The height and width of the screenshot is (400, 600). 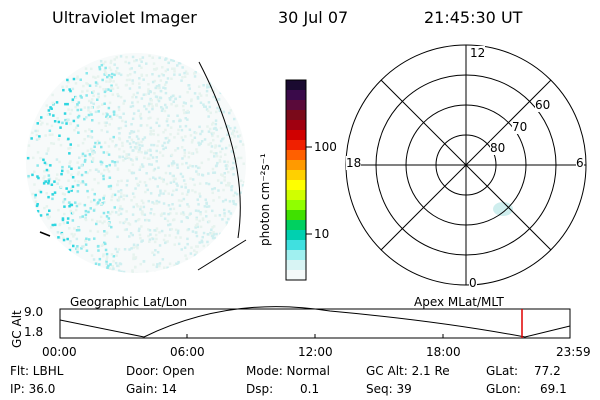 What do you see at coordinates (33, 389) in the screenshot?
I see `ip-label: IP: 36.0` at bounding box center [33, 389].